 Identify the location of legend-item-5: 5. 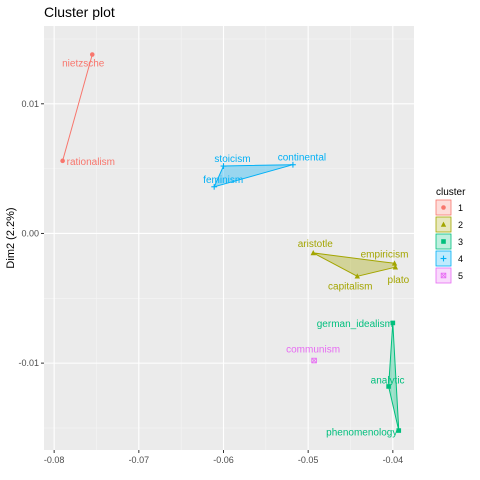
(449, 275).